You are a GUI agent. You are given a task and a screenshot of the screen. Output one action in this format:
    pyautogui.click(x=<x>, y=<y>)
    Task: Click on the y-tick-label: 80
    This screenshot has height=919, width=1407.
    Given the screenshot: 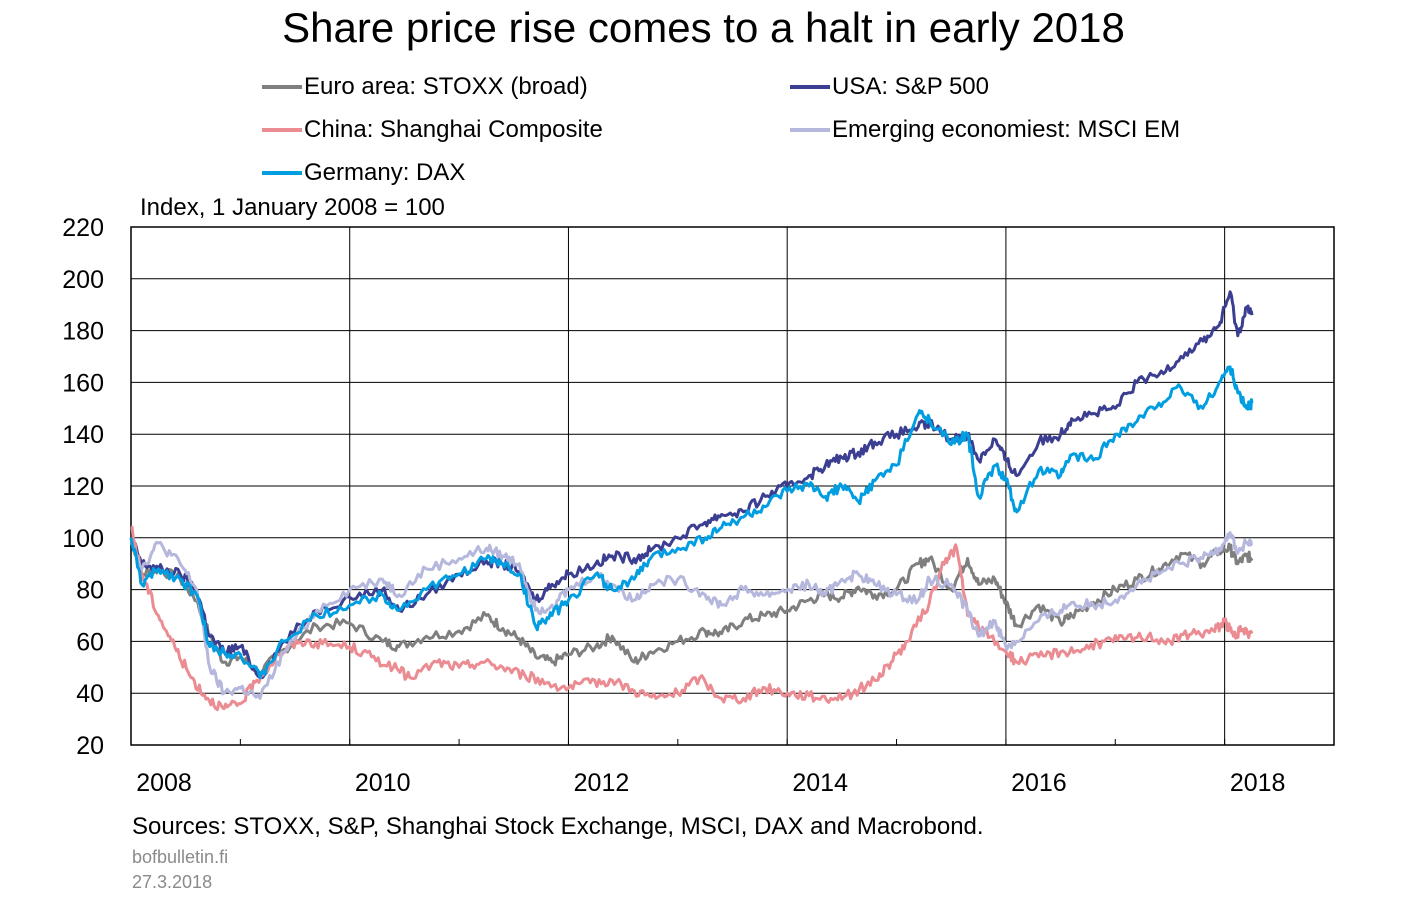 What is the action you would take?
    pyautogui.click(x=90, y=591)
    